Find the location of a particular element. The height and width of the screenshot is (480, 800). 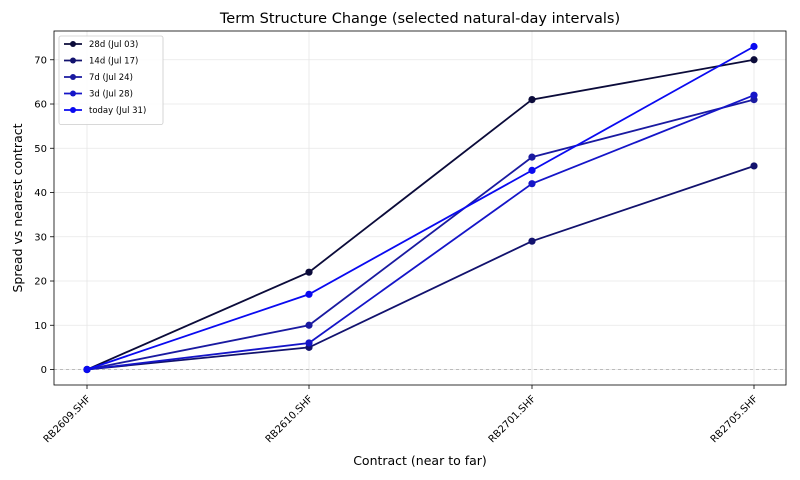

legend-label: 28d (Jul 03) is located at coordinates (113, 45).